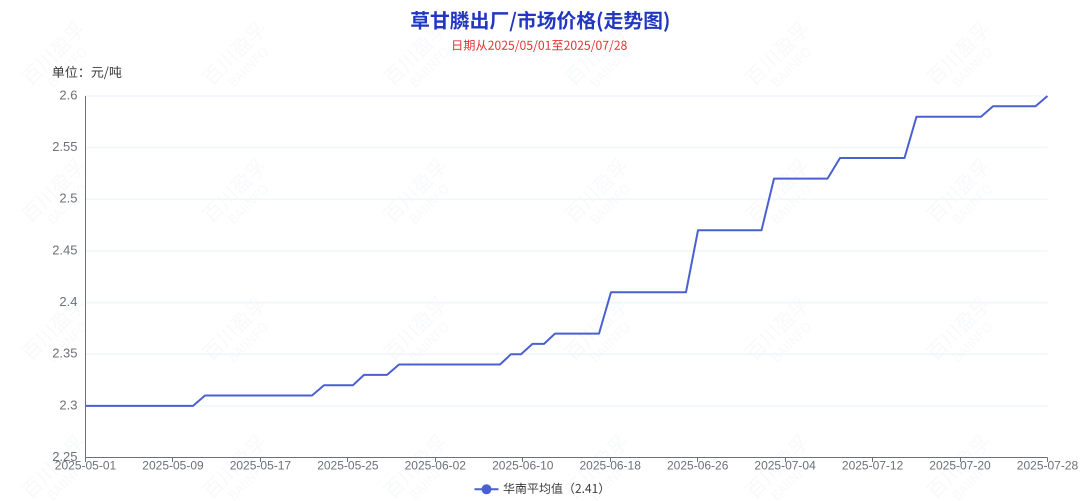 Image resolution: width=1080 pixels, height=501 pixels. I want to click on svg-text: 2025-05-01, so click(86, 466).